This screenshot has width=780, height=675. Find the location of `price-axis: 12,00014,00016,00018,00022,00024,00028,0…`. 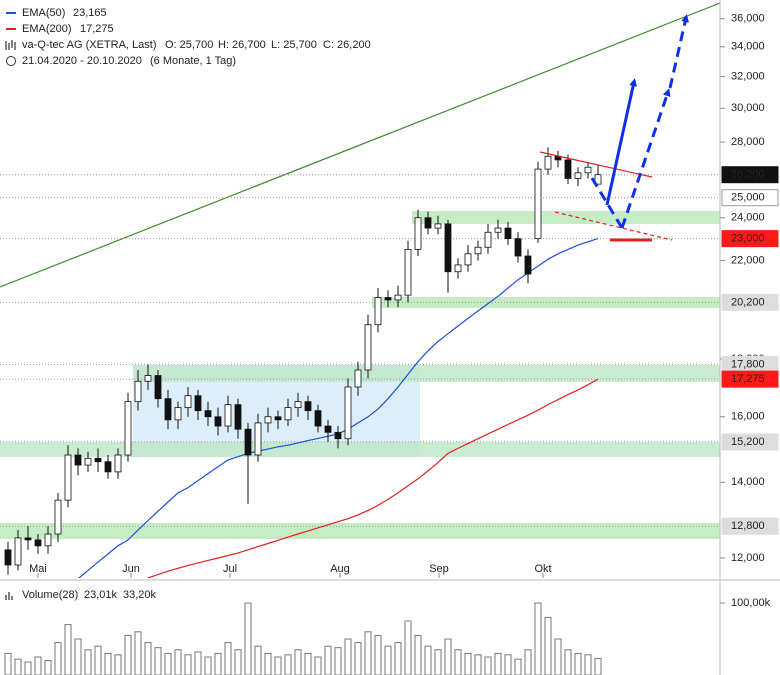

price-axis: 12,00014,00016,00018,00022,00024,00028,0… is located at coordinates (749, 288).